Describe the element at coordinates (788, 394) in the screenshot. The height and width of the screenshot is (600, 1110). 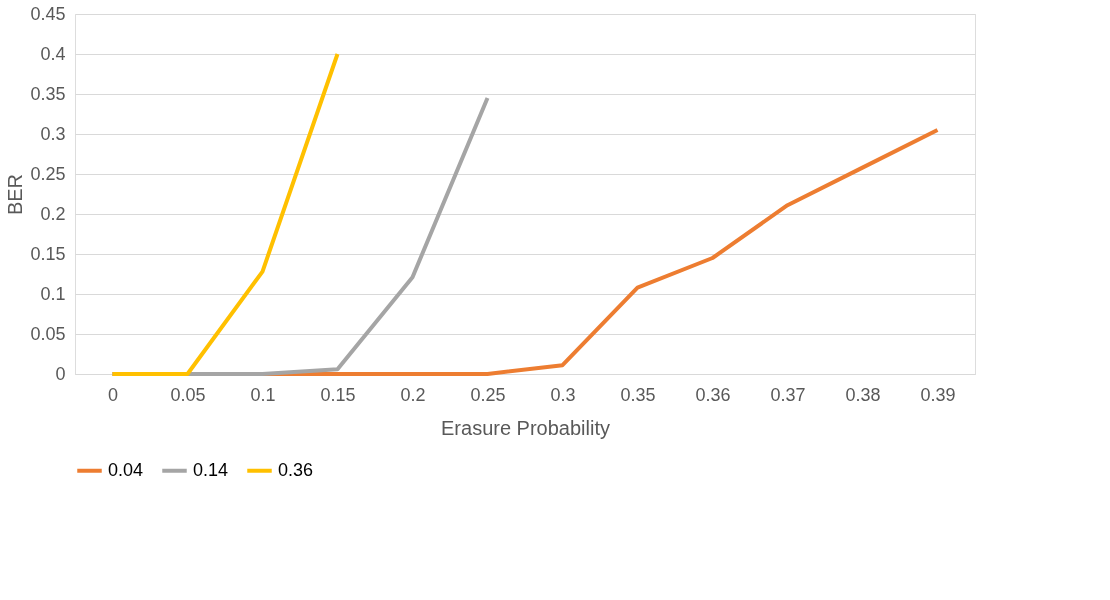
I see `x-tick-label: 0.37` at that location.